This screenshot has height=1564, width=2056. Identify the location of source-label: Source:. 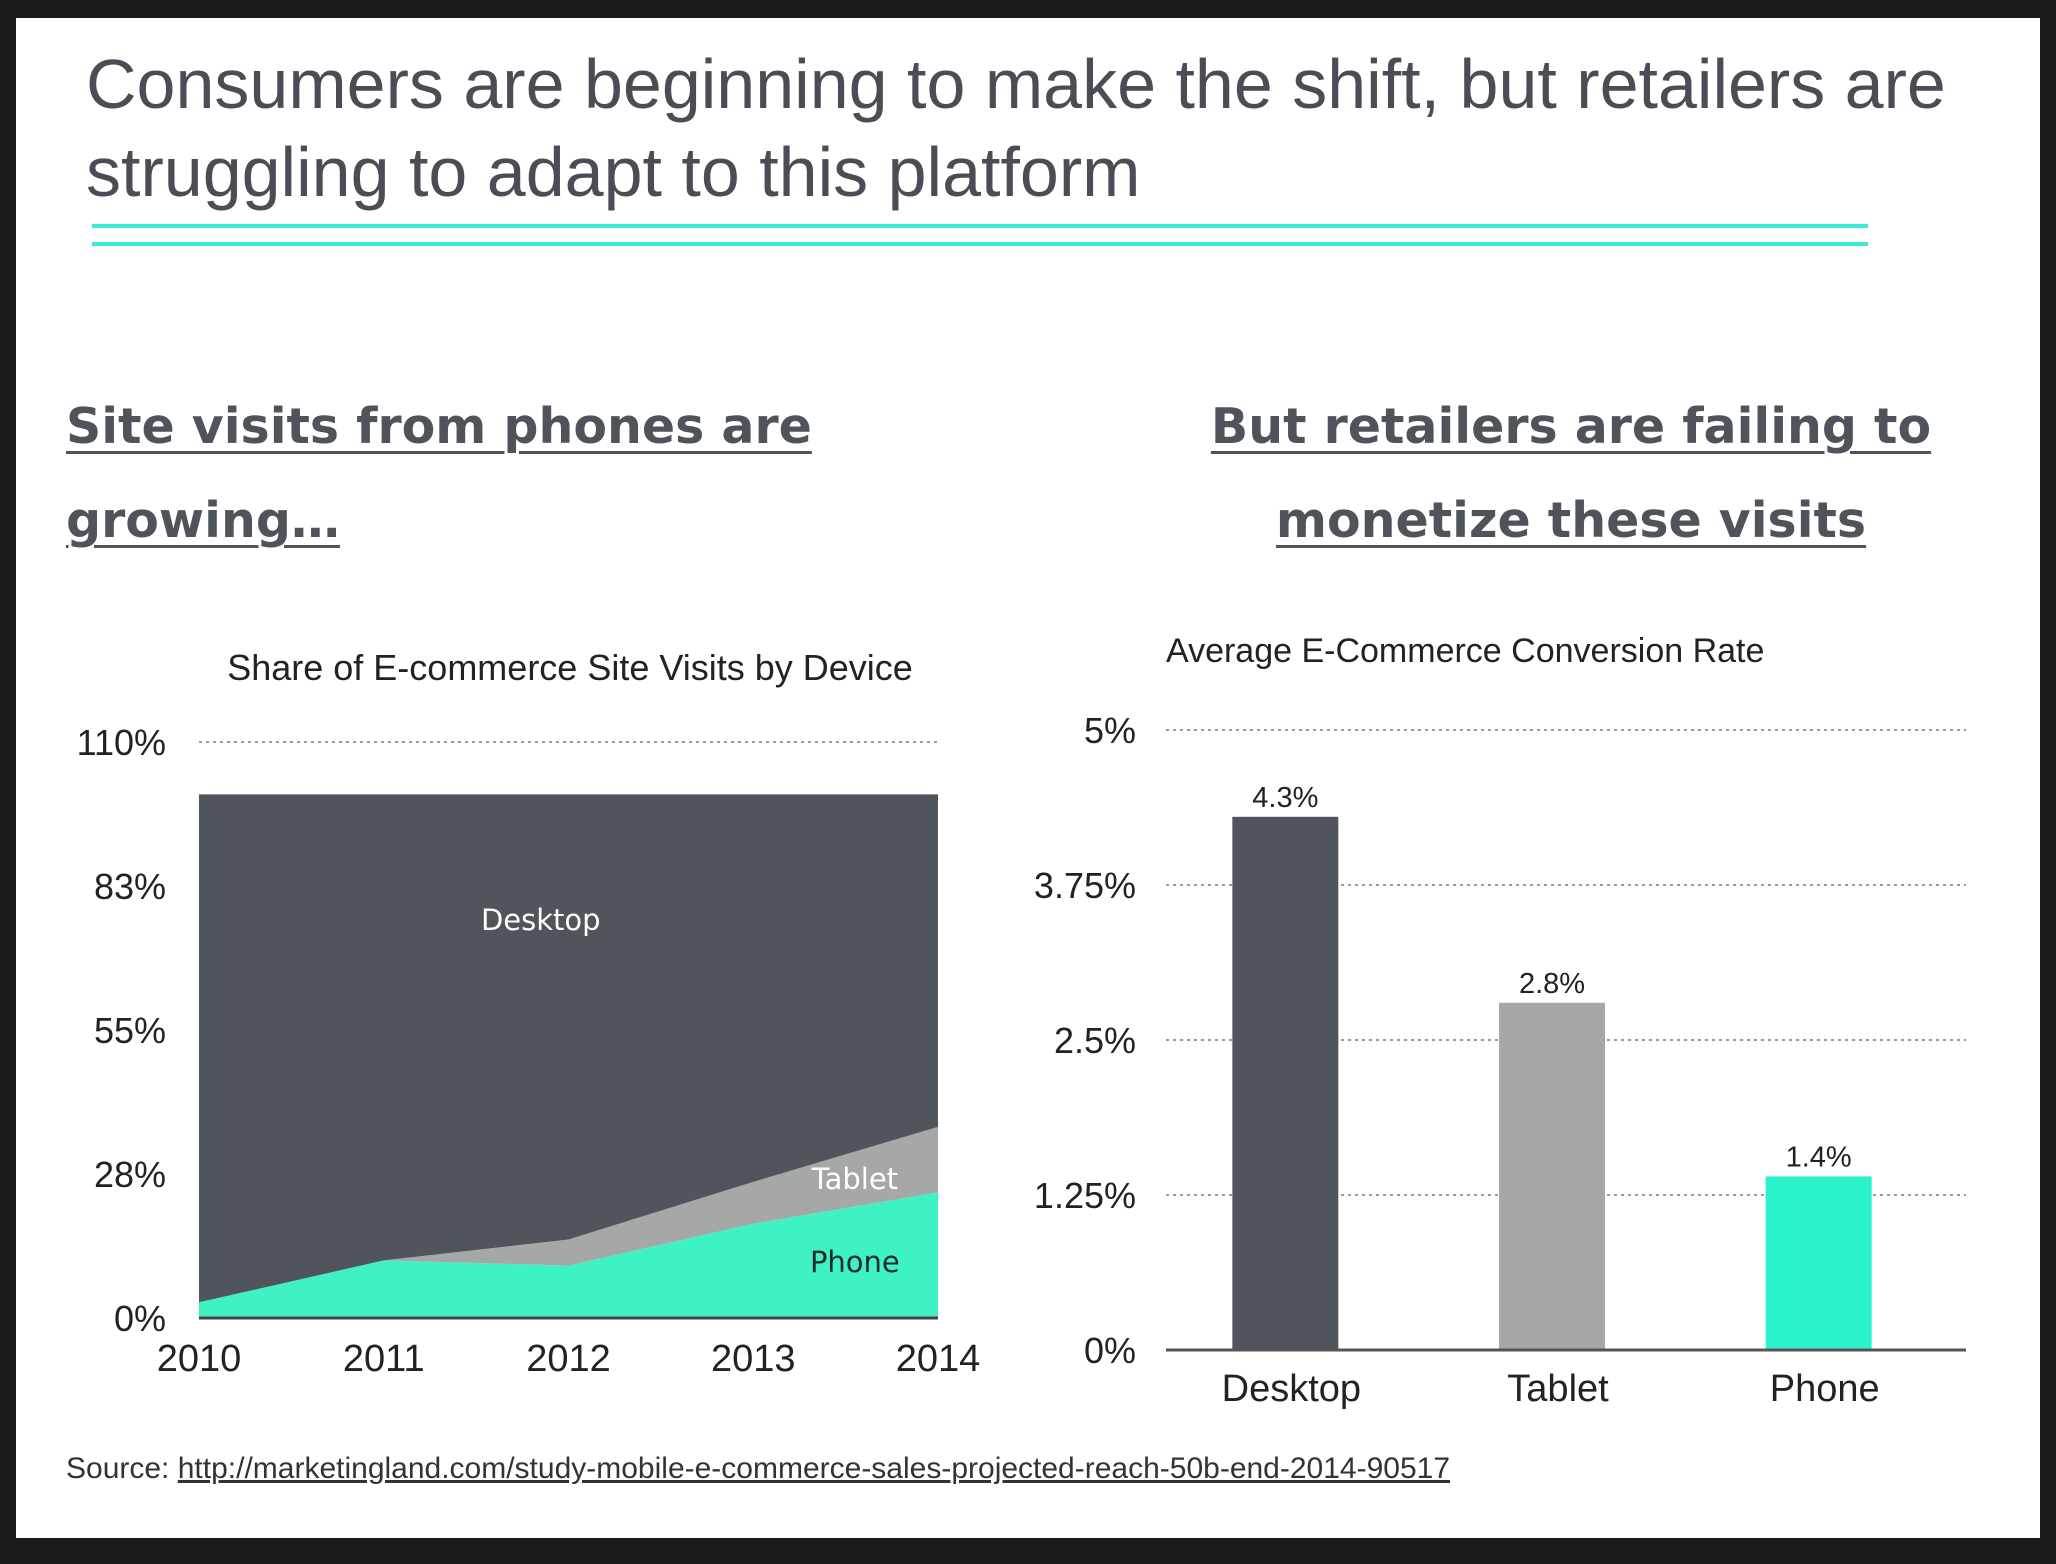
(118, 1468).